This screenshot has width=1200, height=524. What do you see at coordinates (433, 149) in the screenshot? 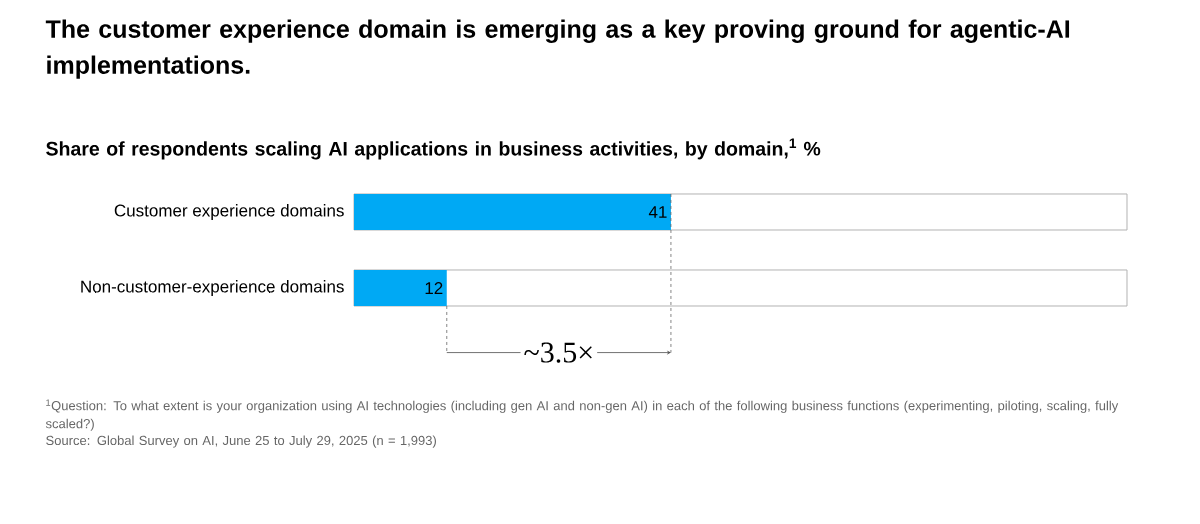
I see `chart-subtitle: Share of respondents scaling AI applications in business activities, by domain,$^{1}$ %` at bounding box center [433, 149].